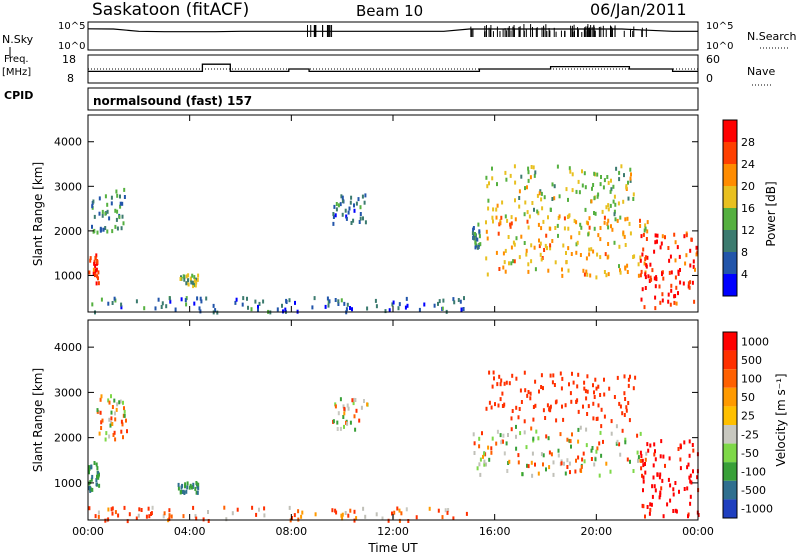  What do you see at coordinates (71, 26) in the screenshot?
I see `noise-left-tick-top: 10^5` at bounding box center [71, 26].